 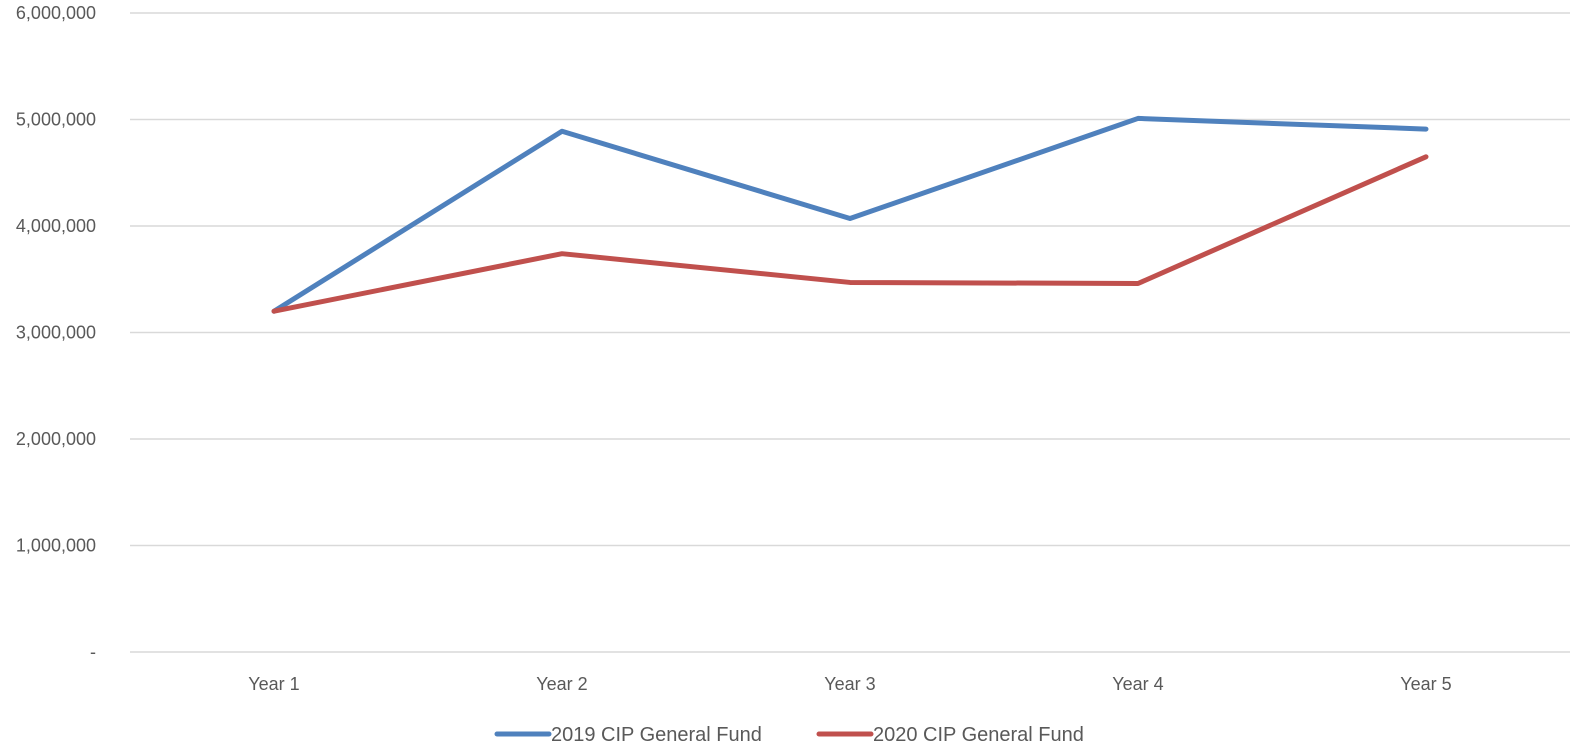 I want to click on y-tick-label: 1,000,000, so click(x=56, y=546).